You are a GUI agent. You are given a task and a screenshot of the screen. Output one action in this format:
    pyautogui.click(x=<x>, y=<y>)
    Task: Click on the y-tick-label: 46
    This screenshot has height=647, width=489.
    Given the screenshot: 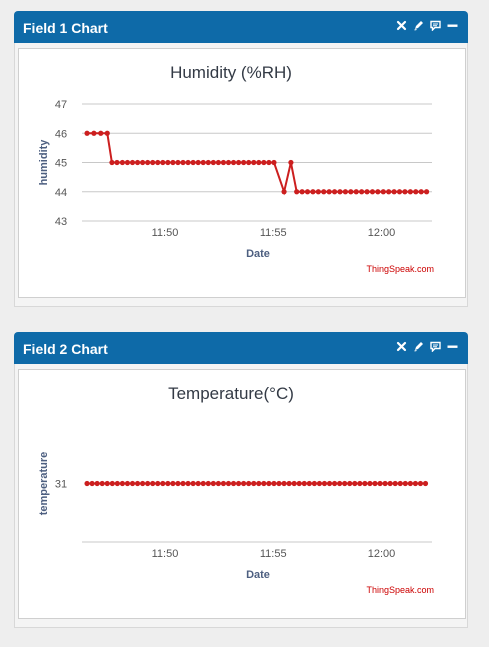 What is the action you would take?
    pyautogui.click(x=61, y=134)
    